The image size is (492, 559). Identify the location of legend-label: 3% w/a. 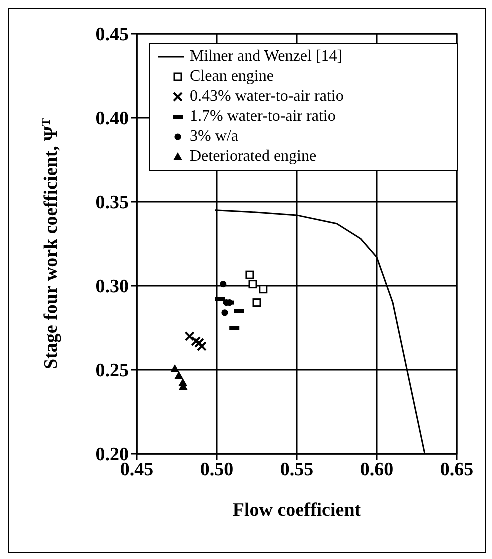
(214, 137).